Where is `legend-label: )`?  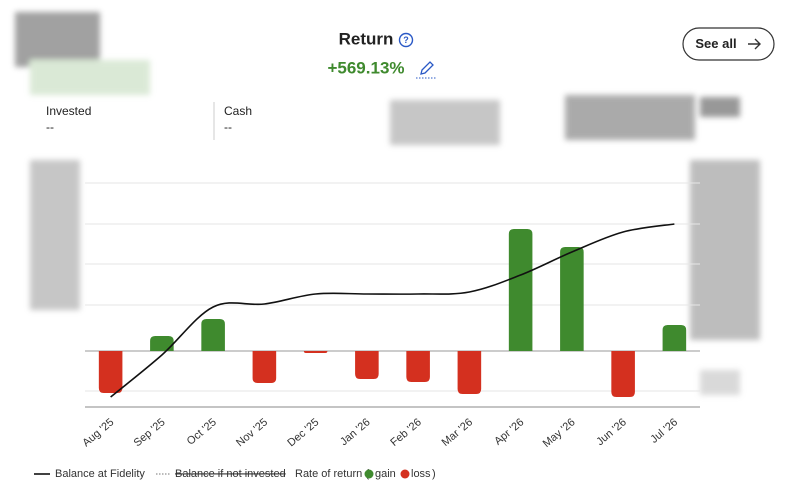
legend-label: ) is located at coordinates (434, 474).